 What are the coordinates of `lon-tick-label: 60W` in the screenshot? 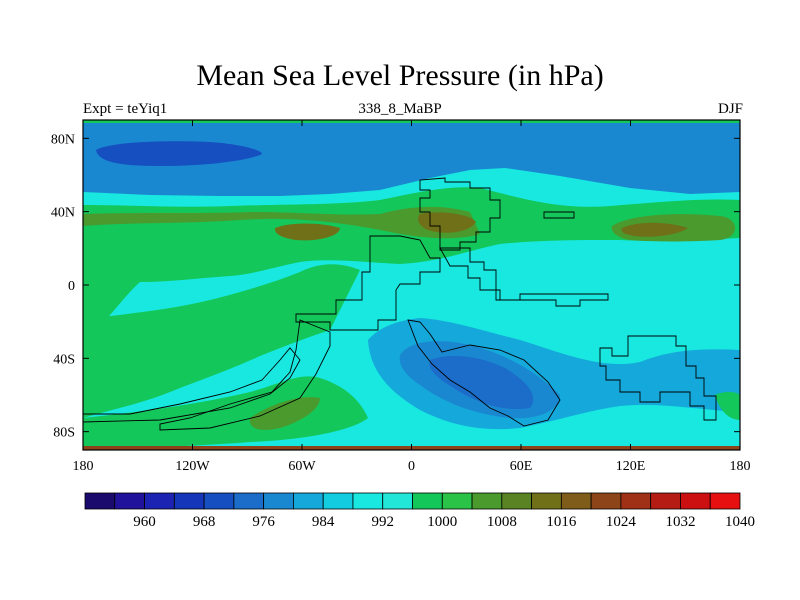 It's located at (302, 466).